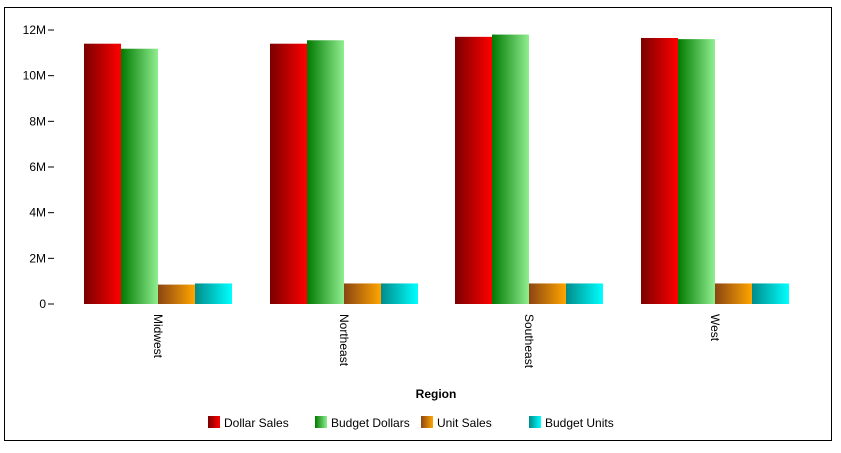  I want to click on y-tick-label: 2M, so click(37, 258).